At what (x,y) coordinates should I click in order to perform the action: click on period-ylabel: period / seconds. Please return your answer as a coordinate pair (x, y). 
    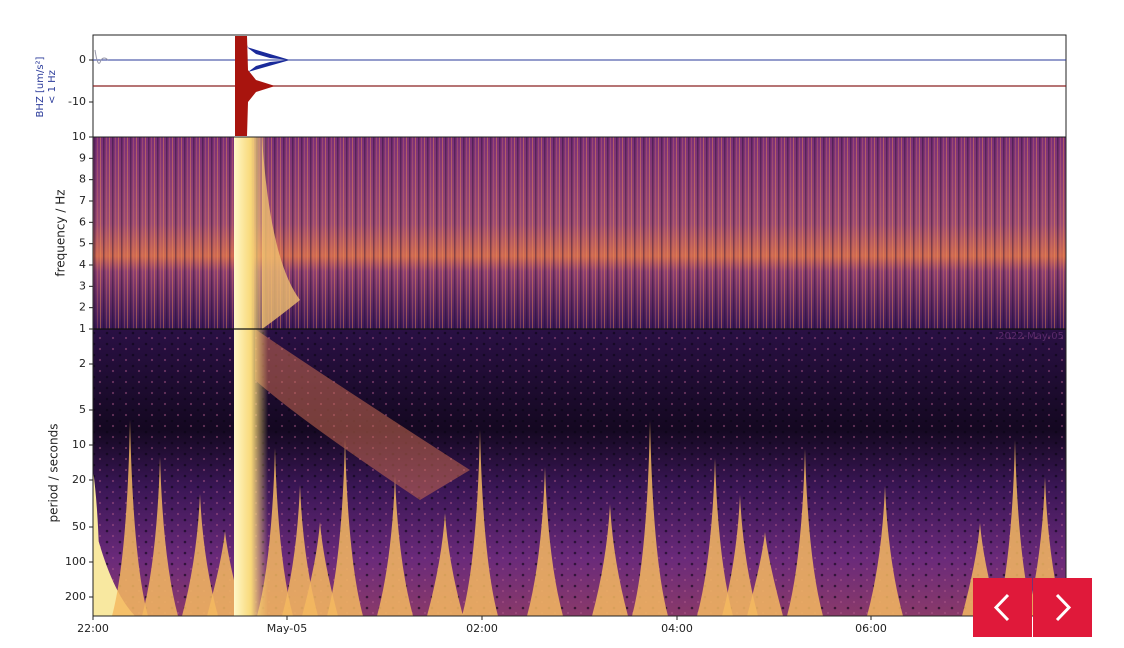
    Looking at the image, I should click on (54, 473).